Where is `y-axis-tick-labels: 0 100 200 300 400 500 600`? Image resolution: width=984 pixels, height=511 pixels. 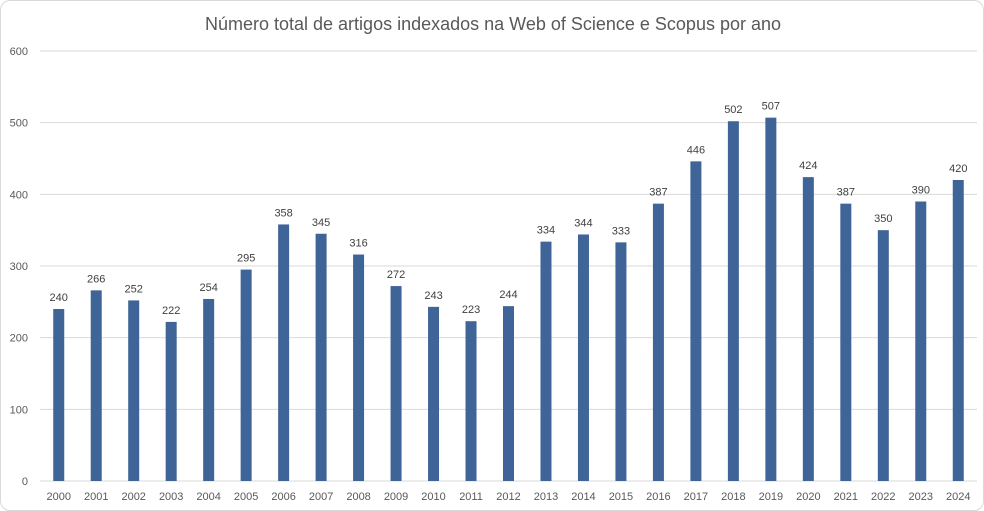
y-axis-tick-labels: 0 100 200 300 400 500 600 is located at coordinates (19, 267).